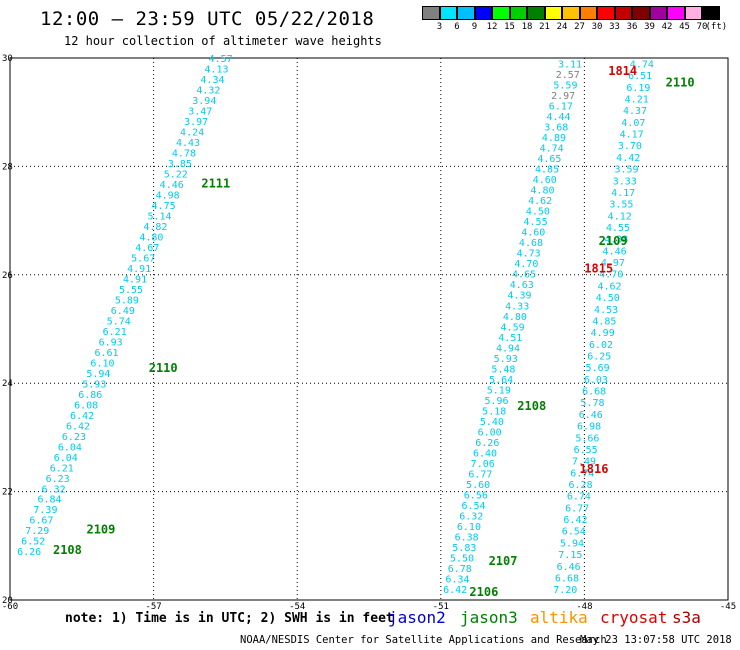  Describe the element at coordinates (584, 606) in the screenshot. I see `x-tick-label: -48` at that location.